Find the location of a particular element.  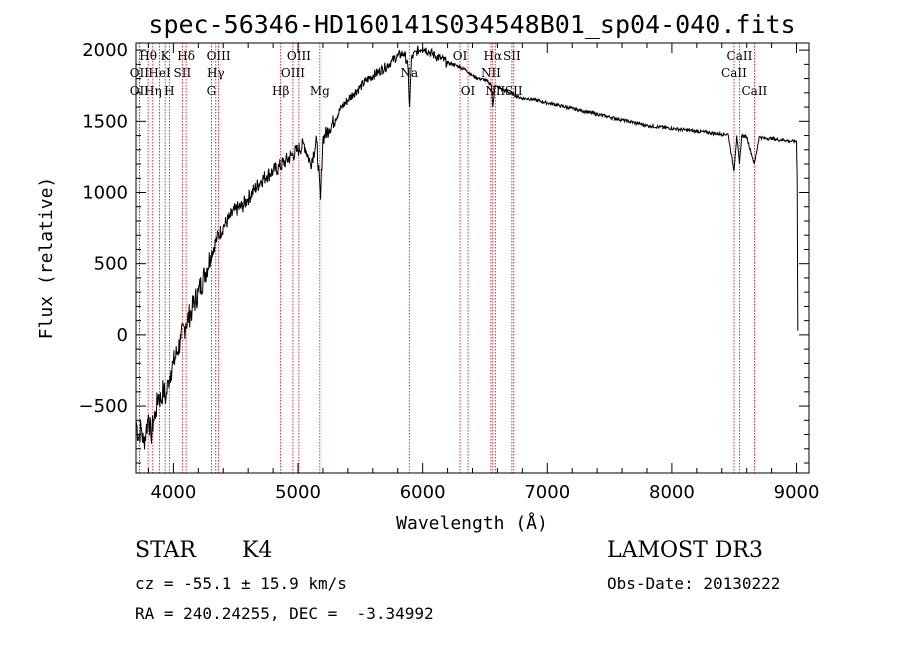

x-tick-label-7000: 7000 is located at coordinates (547, 492).